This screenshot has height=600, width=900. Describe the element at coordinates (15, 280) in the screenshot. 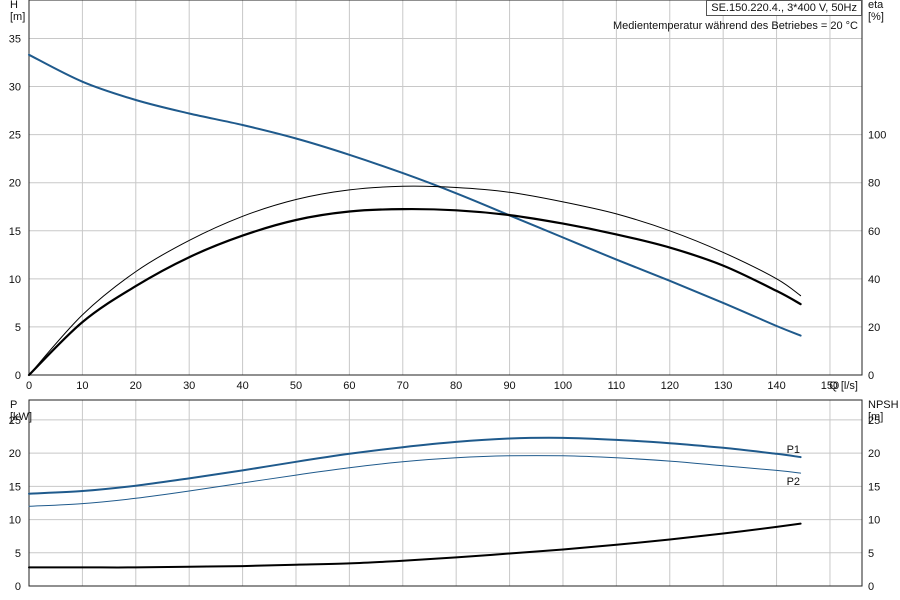

I see `top-y-left-tick-label: 10` at that location.